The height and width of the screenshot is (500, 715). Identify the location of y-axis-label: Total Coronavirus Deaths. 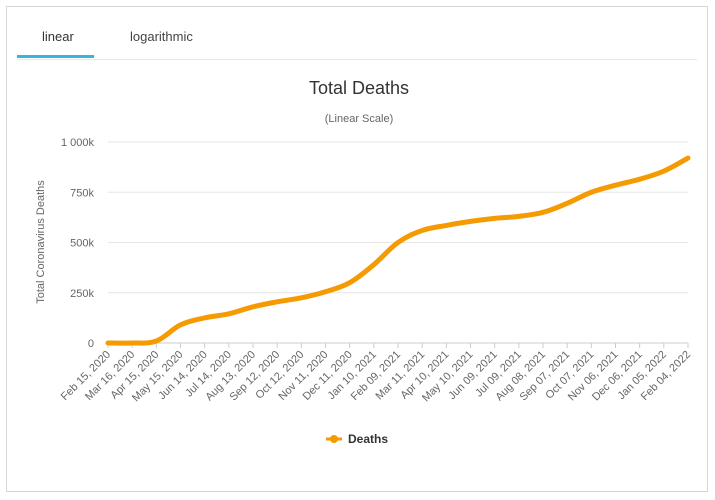
(41, 242).